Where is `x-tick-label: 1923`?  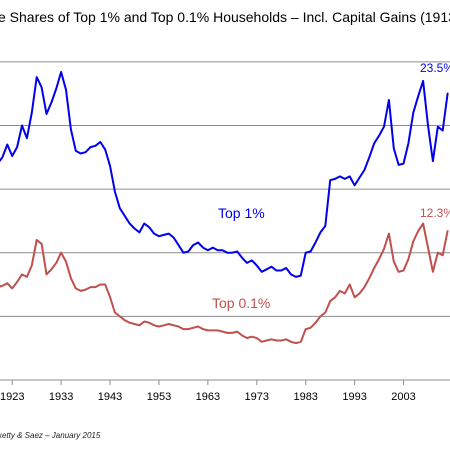
x-tick-label: 1923 is located at coordinates (12, 397).